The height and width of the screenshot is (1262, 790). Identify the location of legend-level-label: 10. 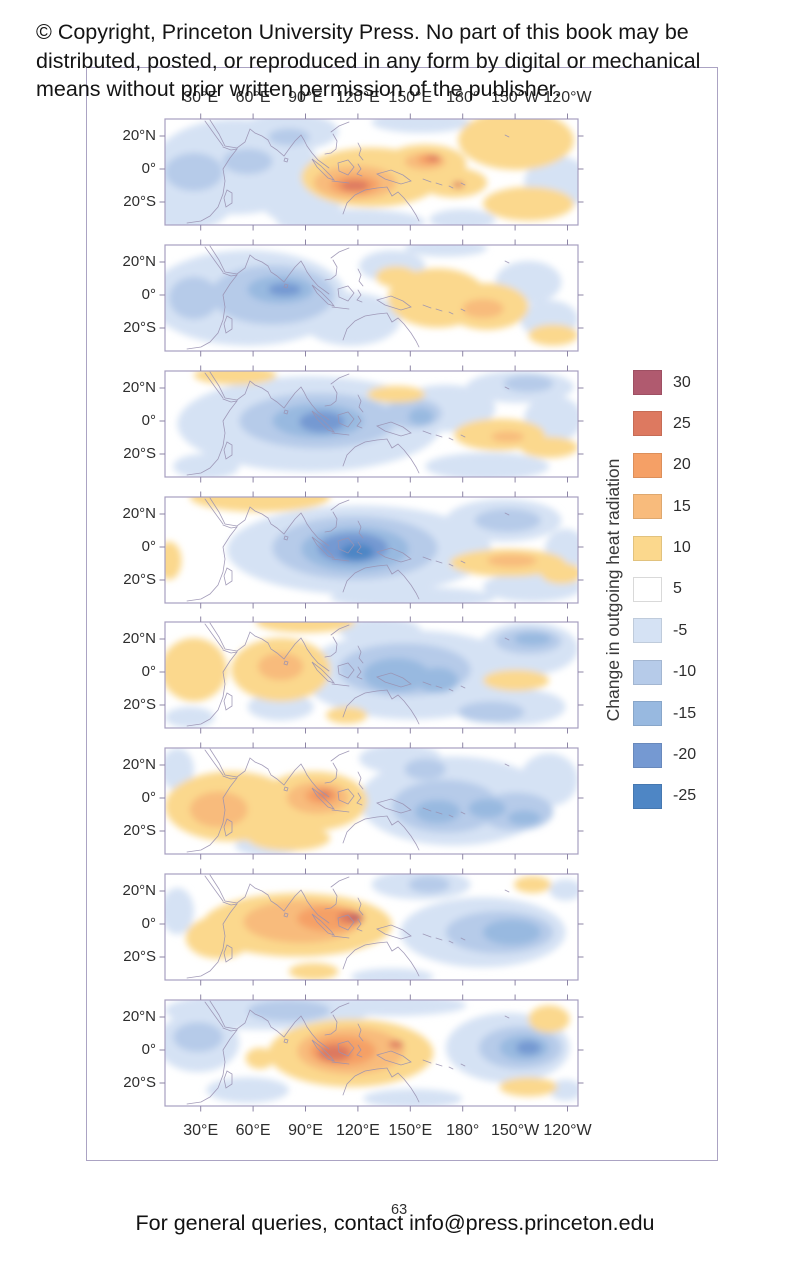
(682, 548).